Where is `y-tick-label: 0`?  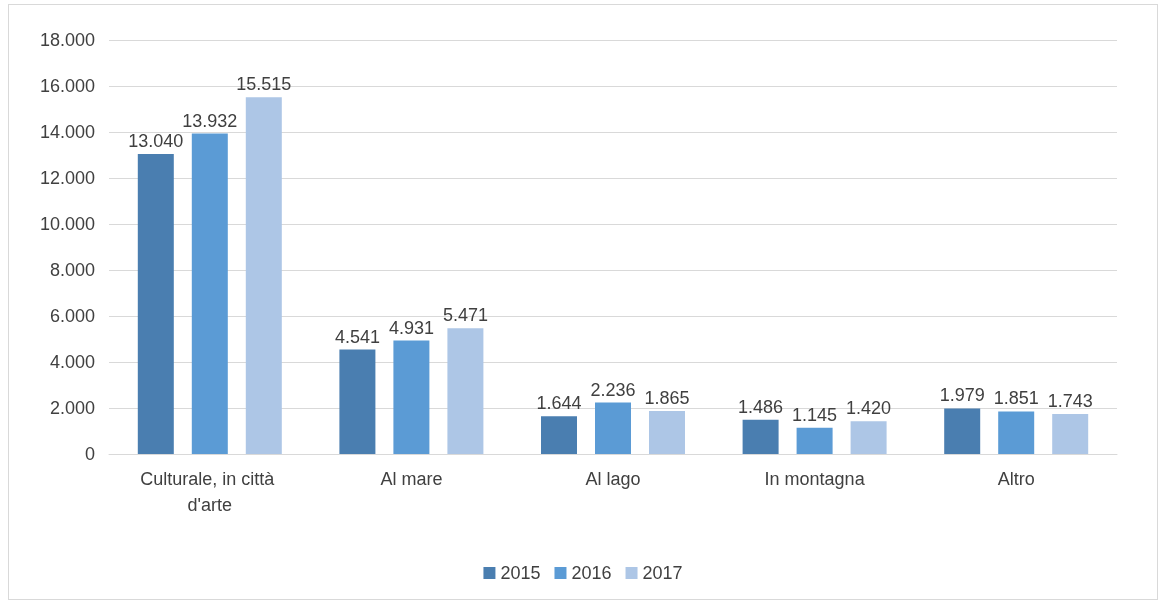 y-tick-label: 0 is located at coordinates (89, 454).